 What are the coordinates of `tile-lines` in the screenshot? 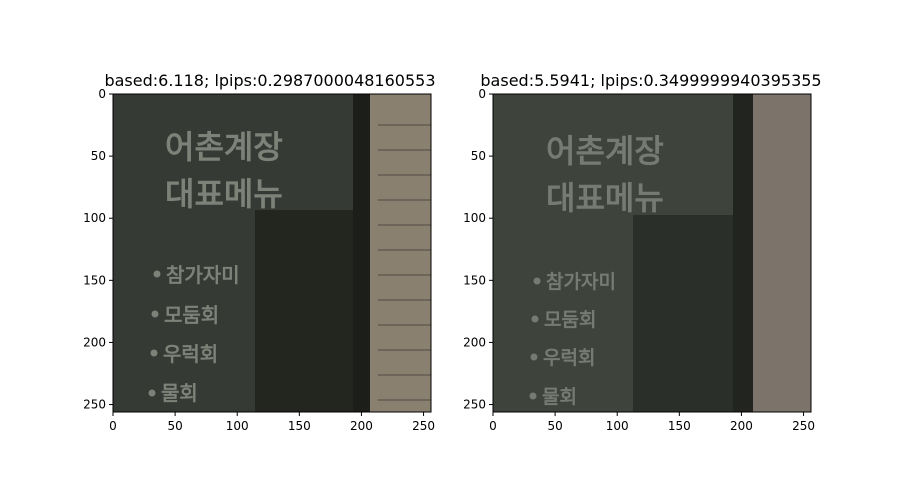 It's located at (404, 262).